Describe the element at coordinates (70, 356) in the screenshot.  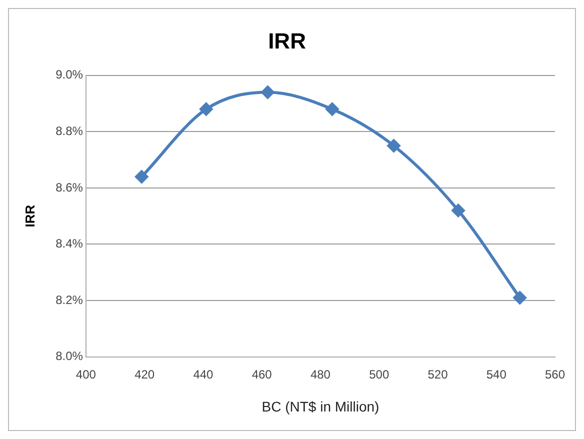
I see `y-tick-label: 8.0%` at that location.